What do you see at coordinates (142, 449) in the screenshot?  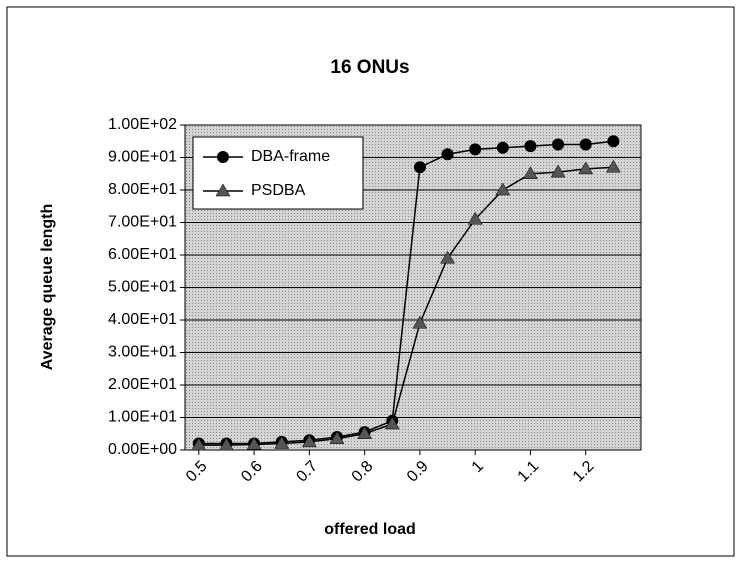 I see `y-tick-label: 0.00E+00` at bounding box center [142, 449].